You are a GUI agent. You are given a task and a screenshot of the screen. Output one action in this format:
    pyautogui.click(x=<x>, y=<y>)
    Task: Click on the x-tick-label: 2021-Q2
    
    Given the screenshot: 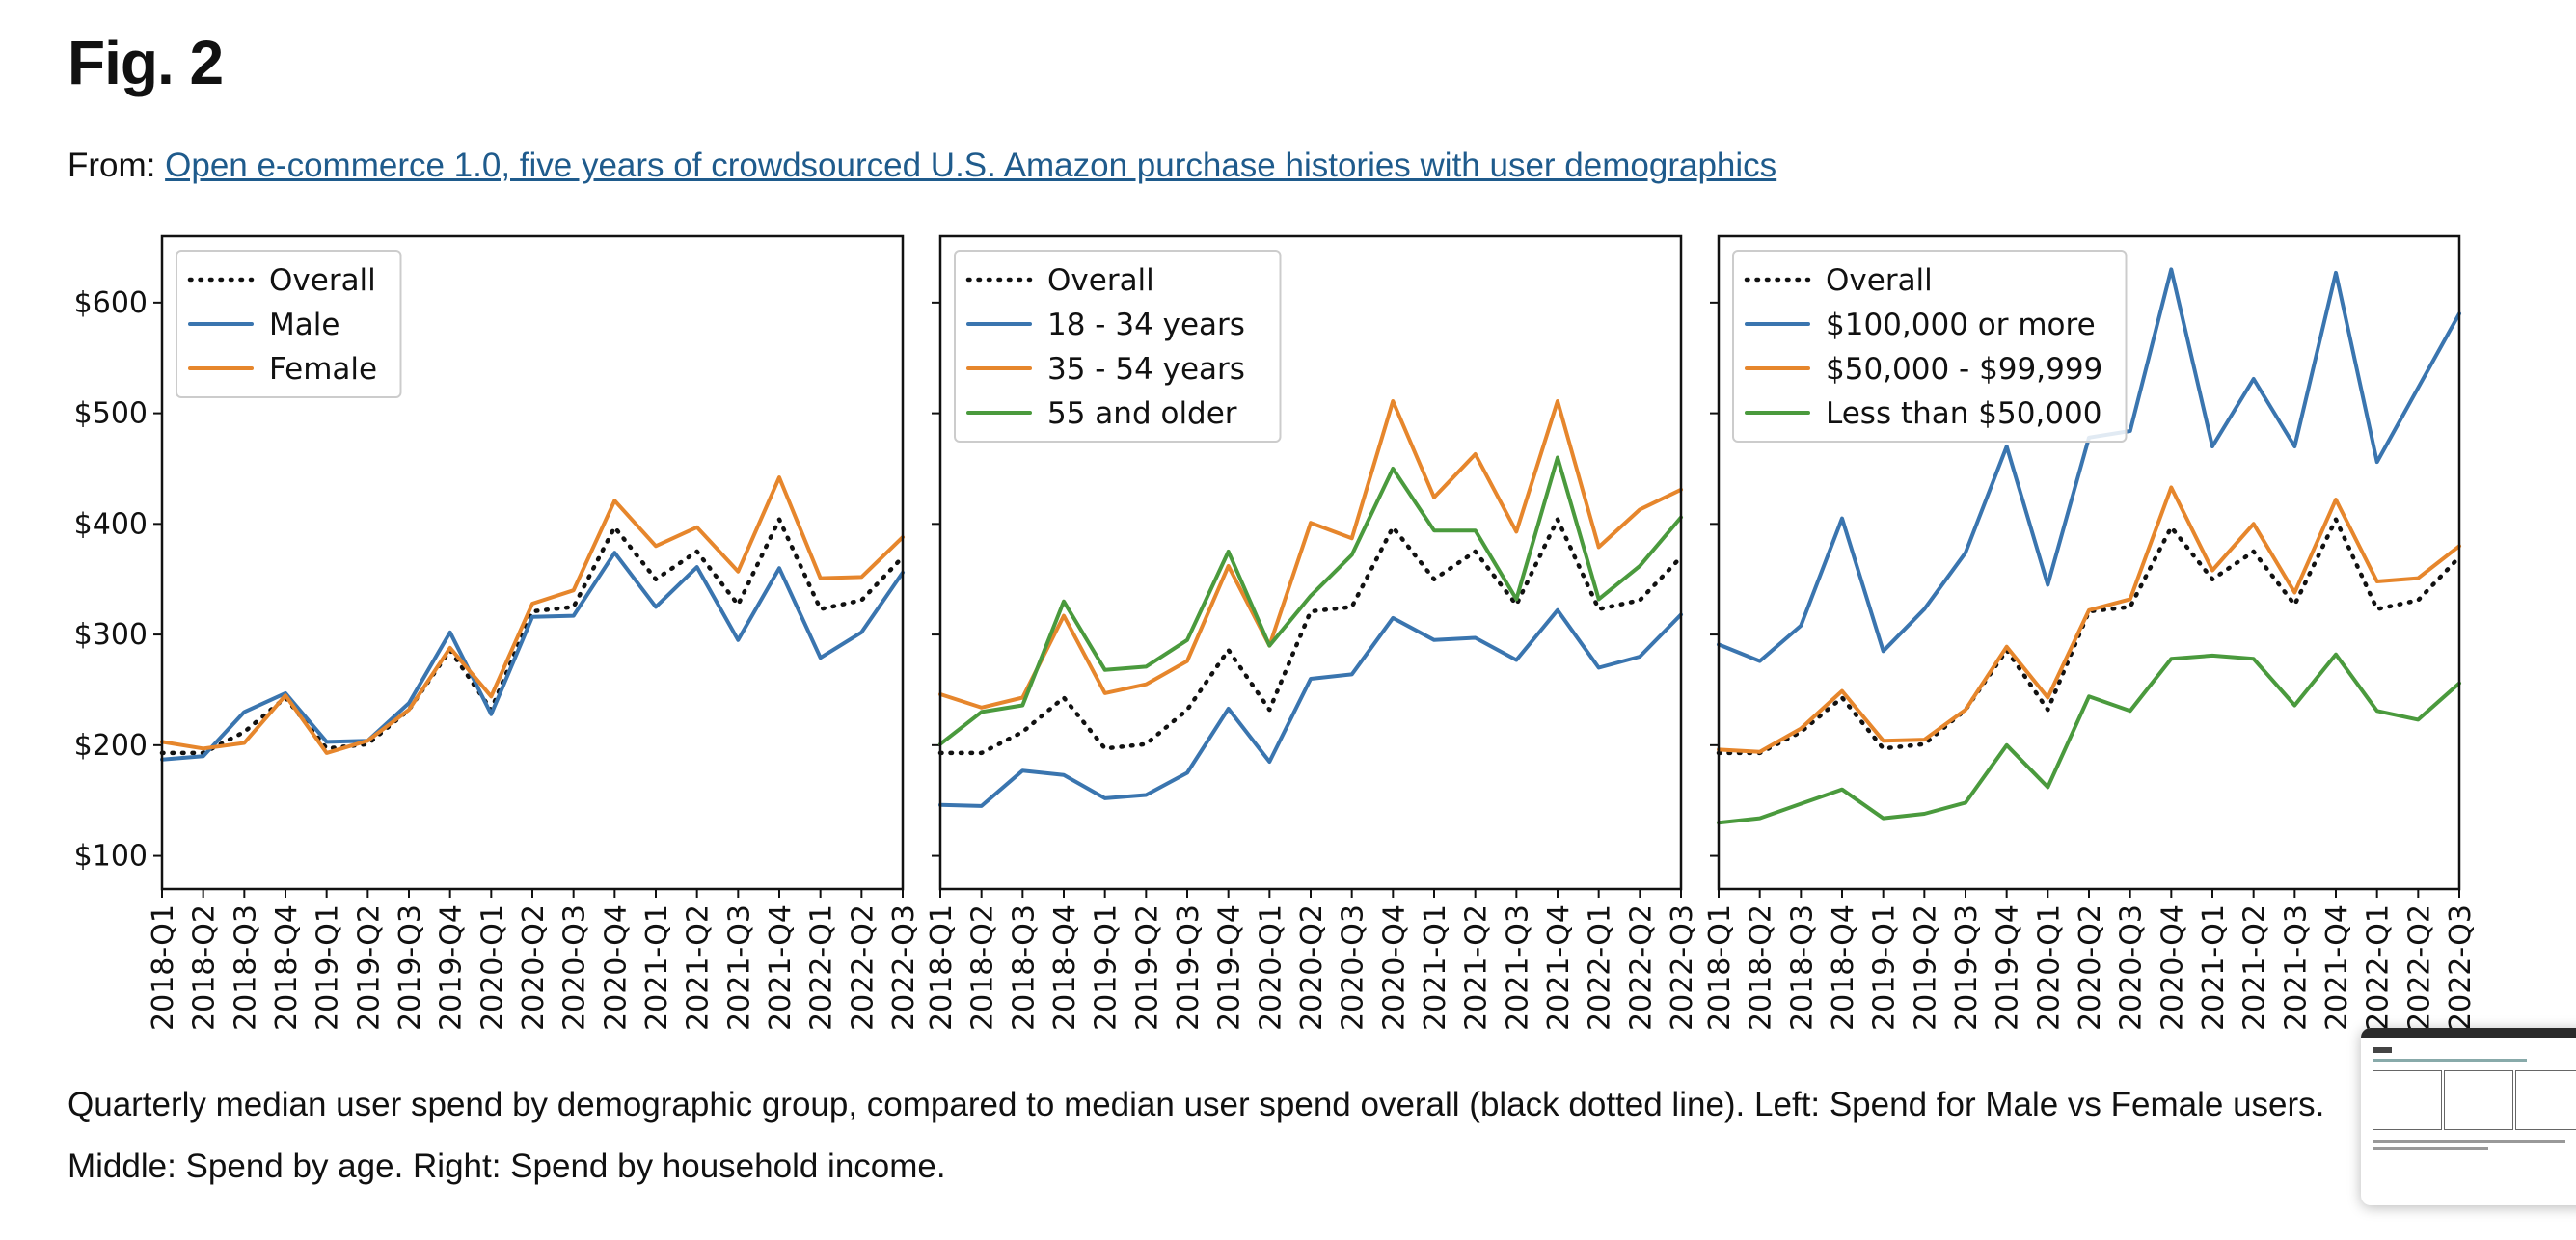 What is the action you would take?
    pyautogui.click(x=1477, y=967)
    